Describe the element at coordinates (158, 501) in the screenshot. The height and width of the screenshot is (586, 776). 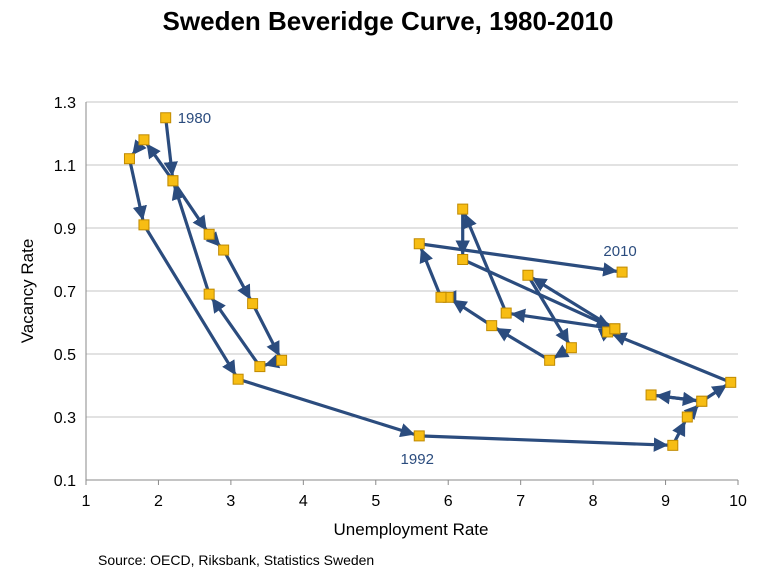
I see `x-tick-label: 2` at that location.